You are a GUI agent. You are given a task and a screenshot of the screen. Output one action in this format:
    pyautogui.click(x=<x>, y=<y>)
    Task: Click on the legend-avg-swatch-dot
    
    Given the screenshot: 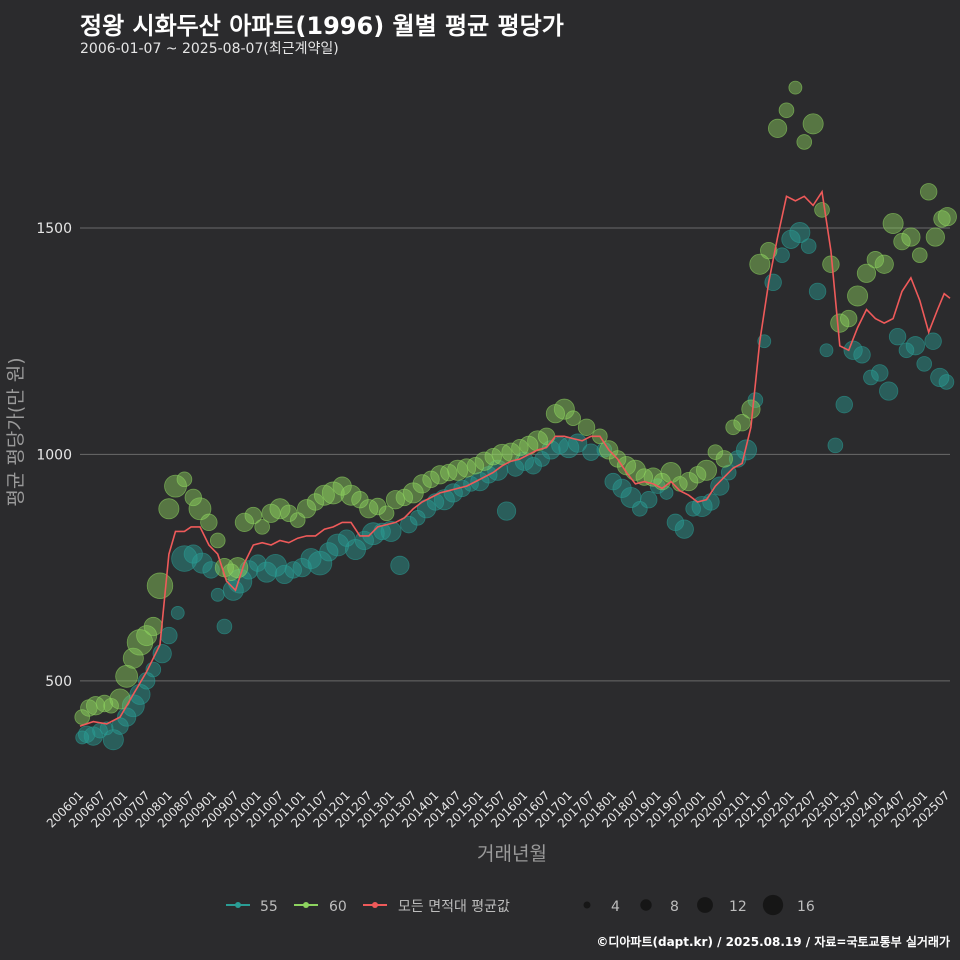 What is the action you would take?
    pyautogui.click(x=375, y=905)
    